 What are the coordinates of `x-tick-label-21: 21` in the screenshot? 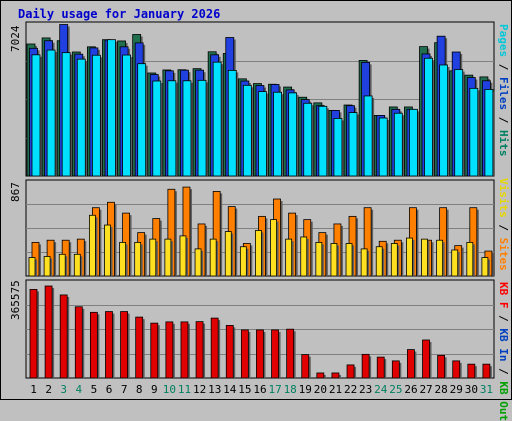 It's located at (335, 389).